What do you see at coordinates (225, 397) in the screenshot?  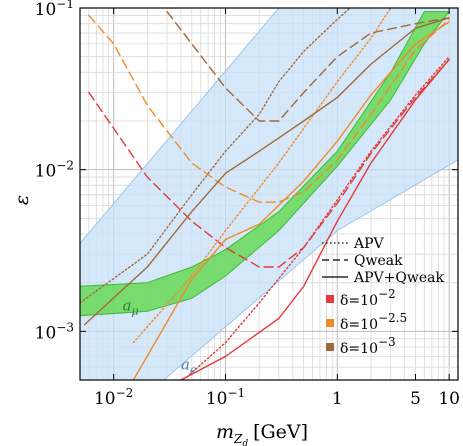 I see `x-tick-label: 10⁻¹` at bounding box center [225, 397].